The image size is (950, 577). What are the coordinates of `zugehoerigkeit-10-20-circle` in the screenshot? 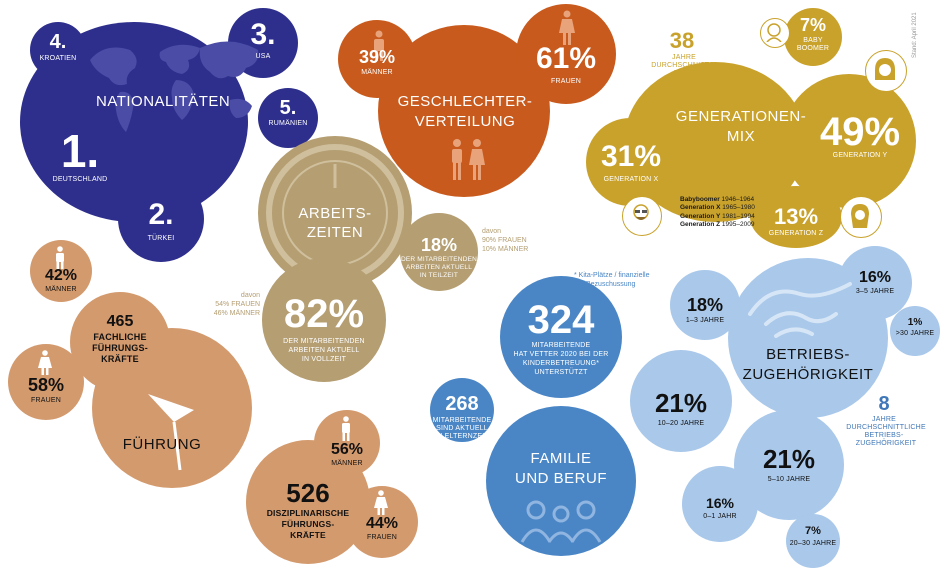 It's located at (681, 401).